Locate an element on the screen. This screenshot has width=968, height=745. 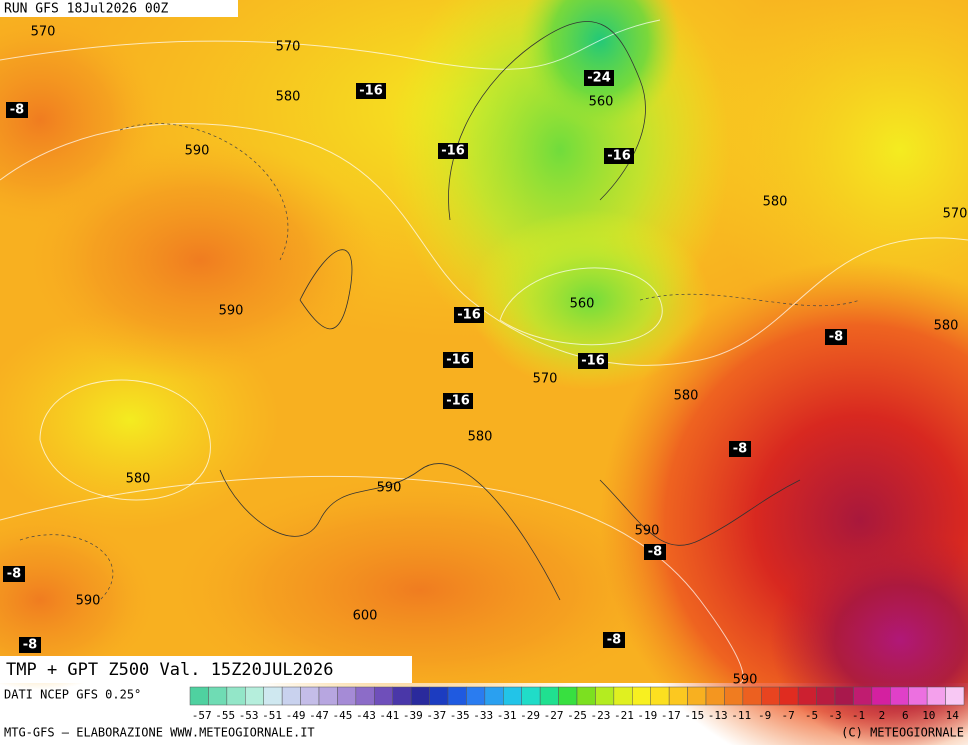
credit-right: (C) METEOGIORNALE is located at coordinates (902, 733).